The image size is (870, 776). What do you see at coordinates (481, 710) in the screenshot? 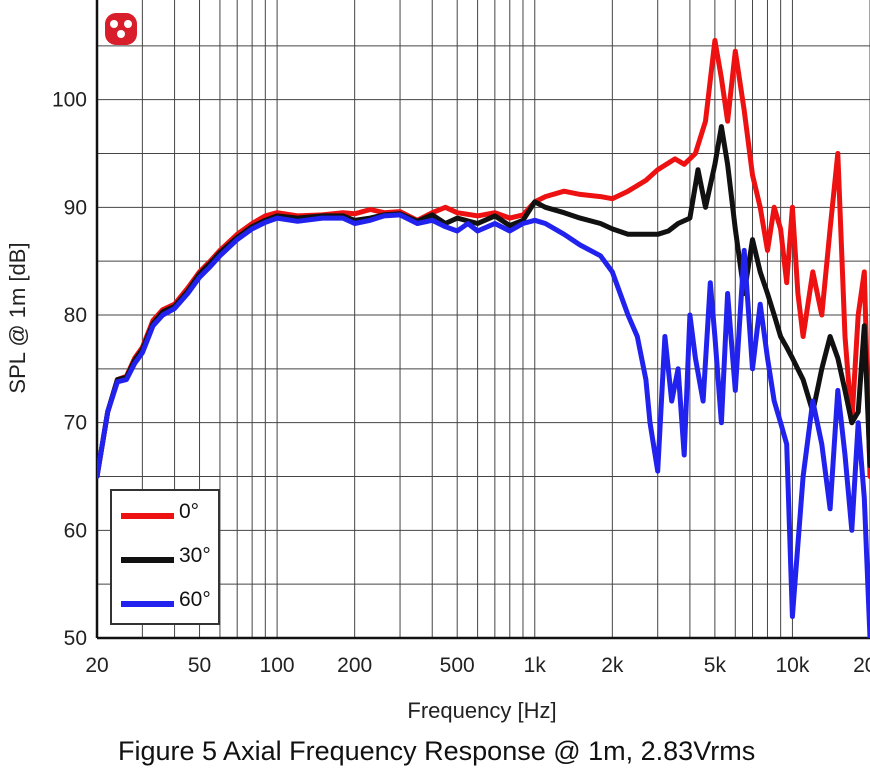
I see `x-axis-title: Frequency [Hz]` at bounding box center [481, 710].